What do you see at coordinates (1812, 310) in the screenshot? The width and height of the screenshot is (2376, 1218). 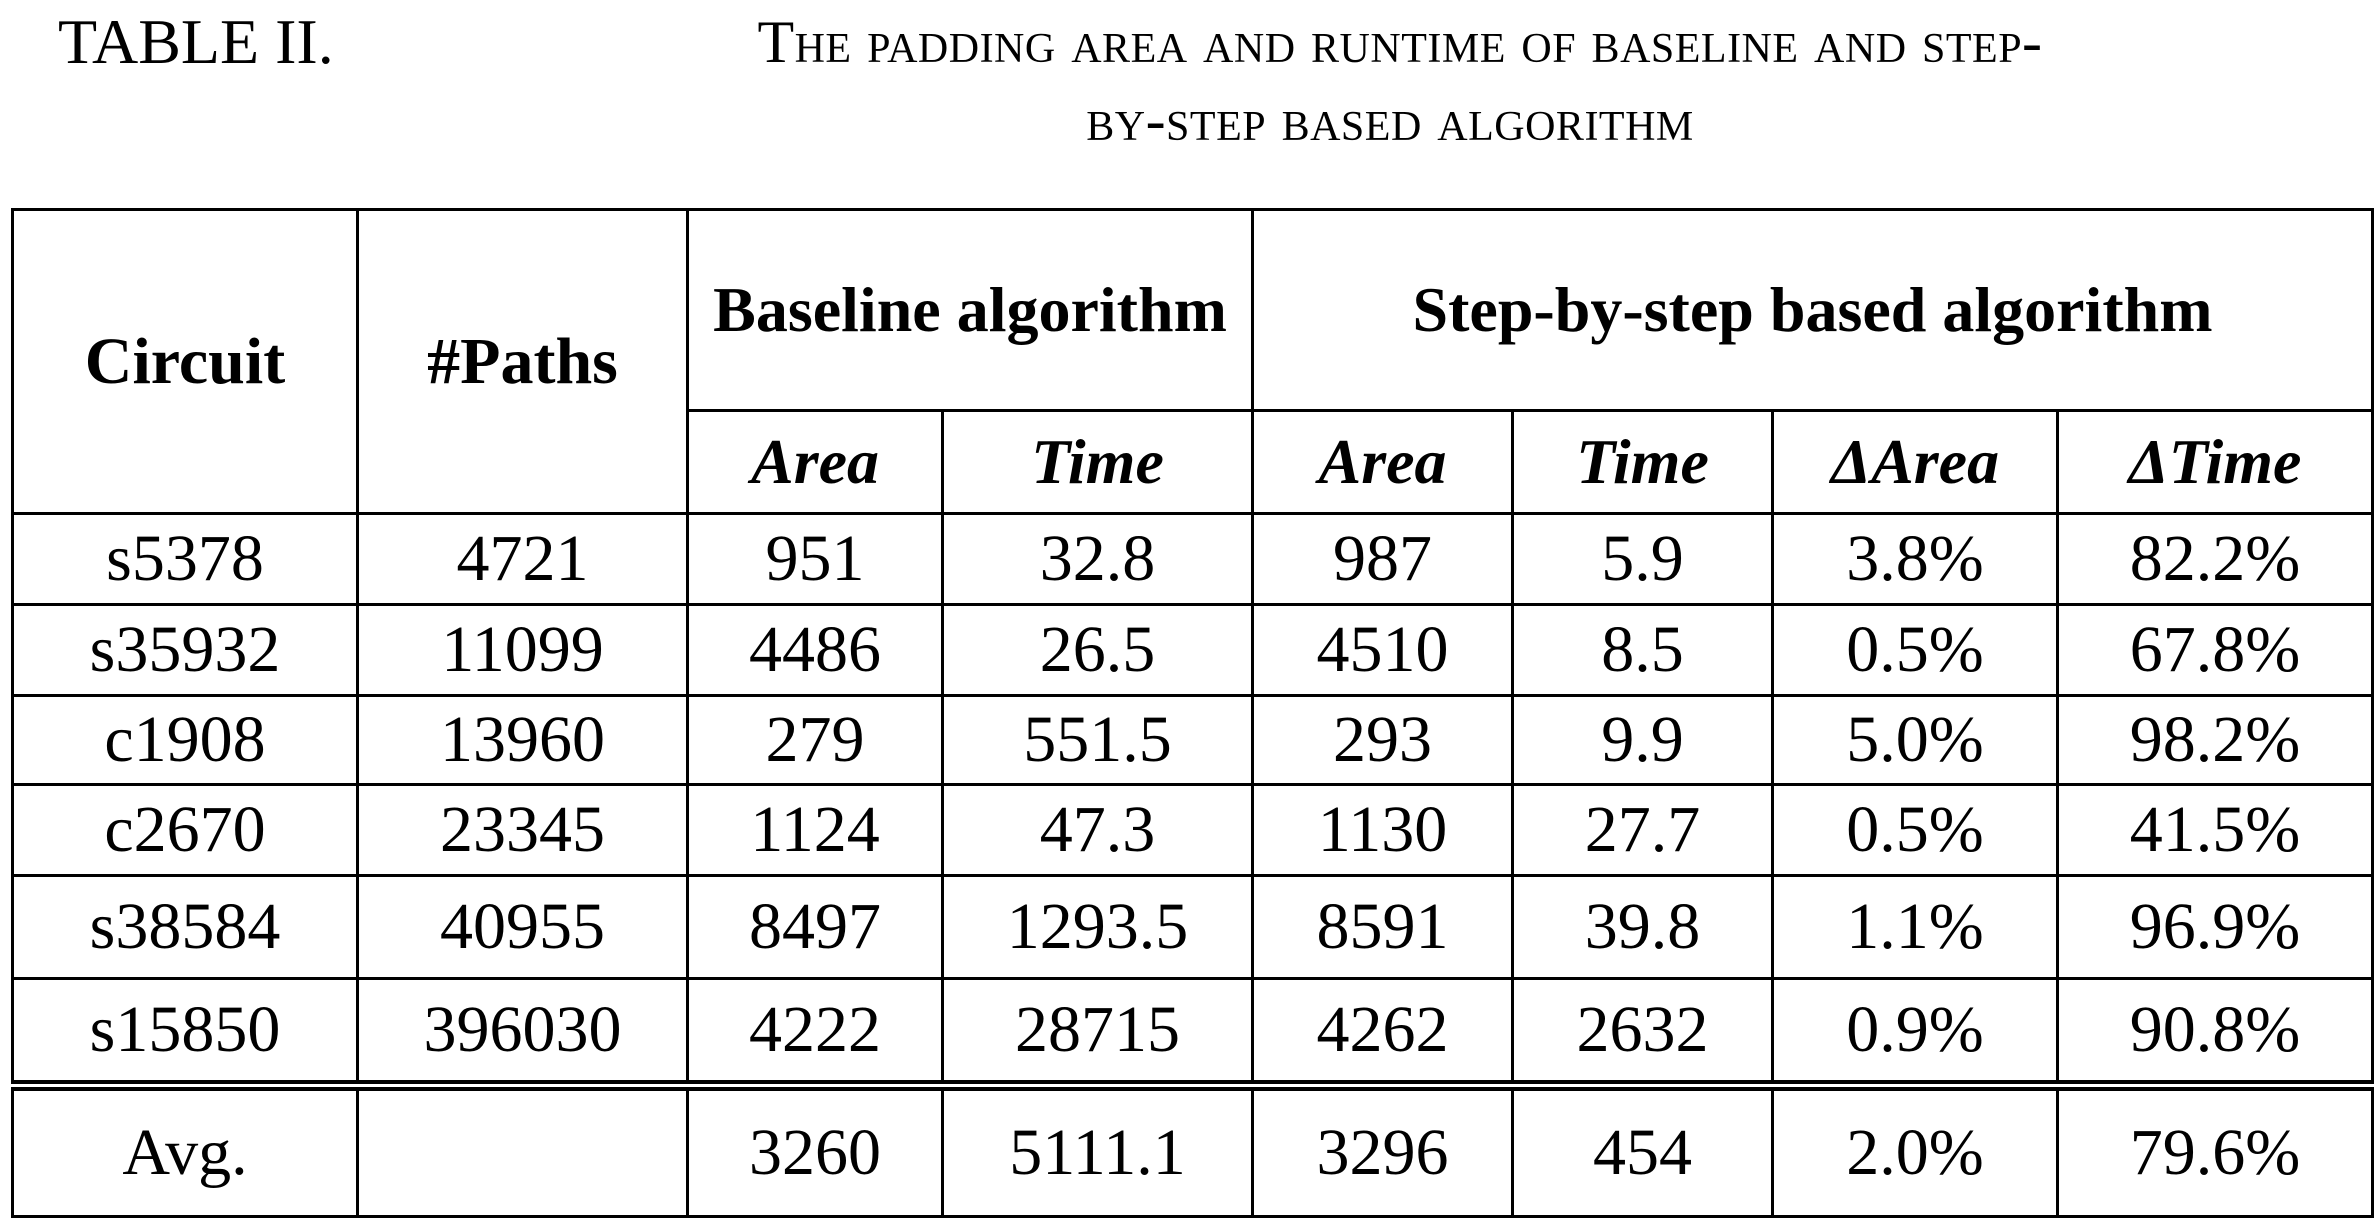 I see `header-step-by-step: Step-by-step based algorithm` at bounding box center [1812, 310].